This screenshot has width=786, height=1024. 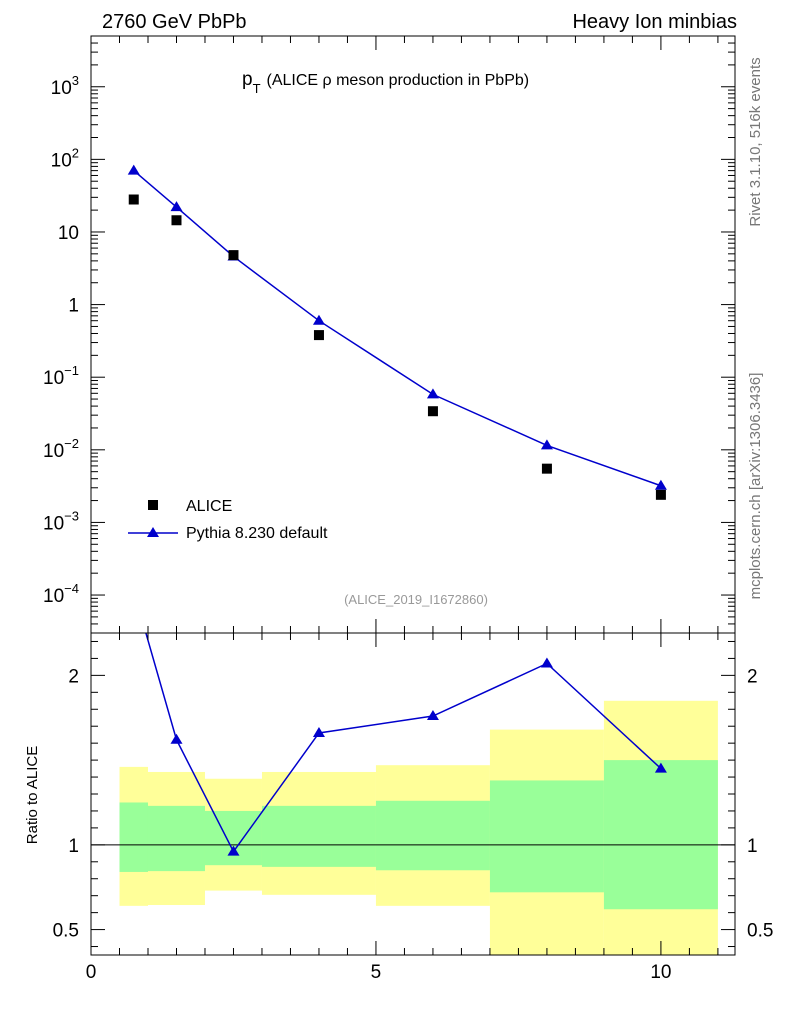 What do you see at coordinates (61, 449) in the screenshot?
I see `main-ytick-label: 10⁻²` at bounding box center [61, 449].